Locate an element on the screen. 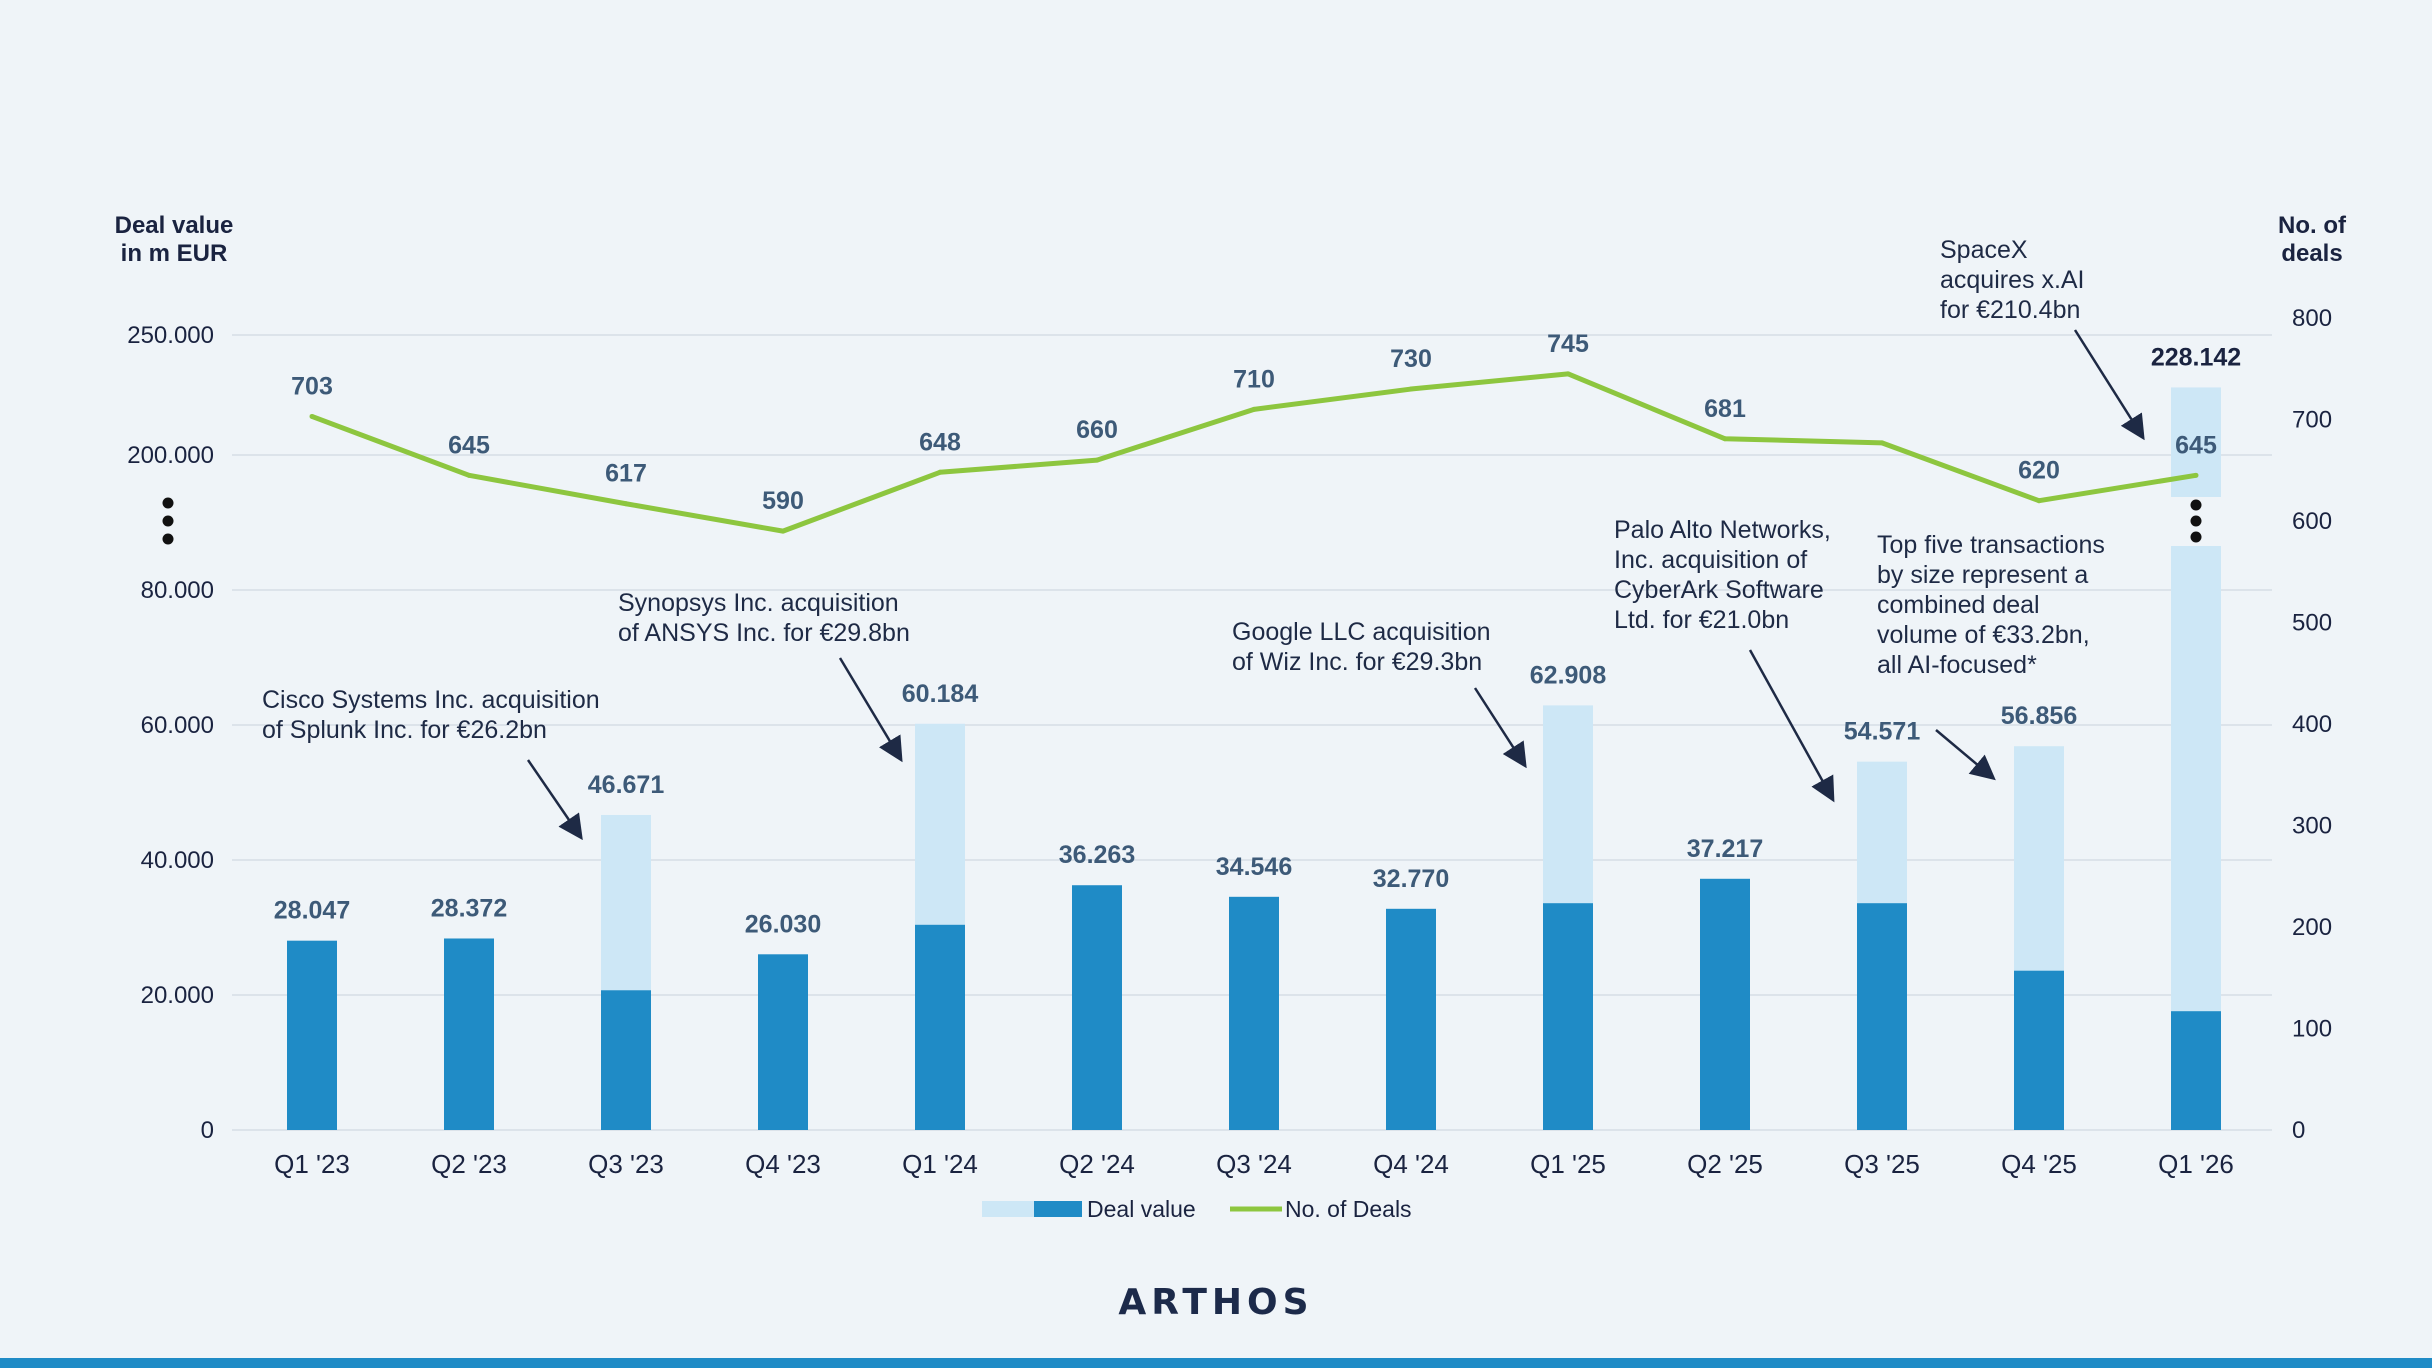 The image size is (2432, 1368). bar-value-label: 34.546 is located at coordinates (1254, 867).